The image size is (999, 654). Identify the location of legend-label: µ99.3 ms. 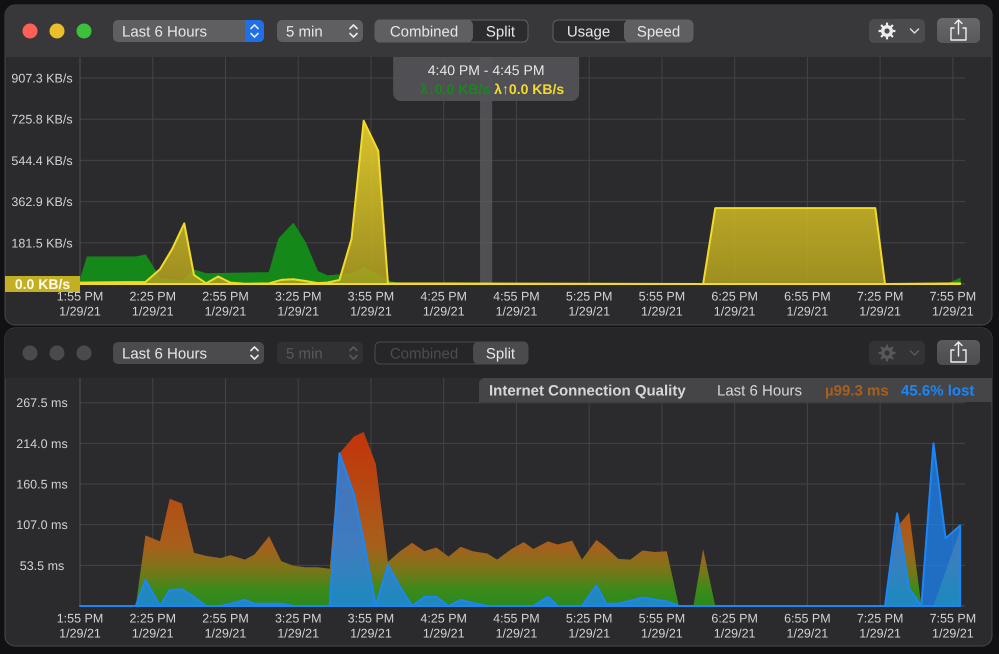
(857, 391).